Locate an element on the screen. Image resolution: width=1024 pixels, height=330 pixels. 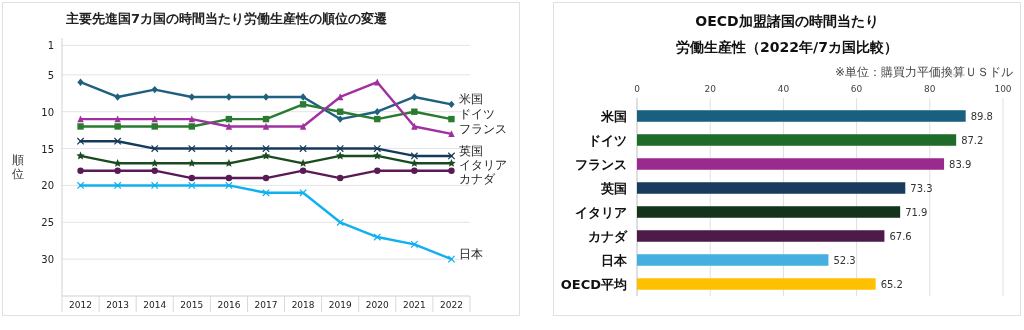
x-tick-label: 2019 is located at coordinates (340, 305).